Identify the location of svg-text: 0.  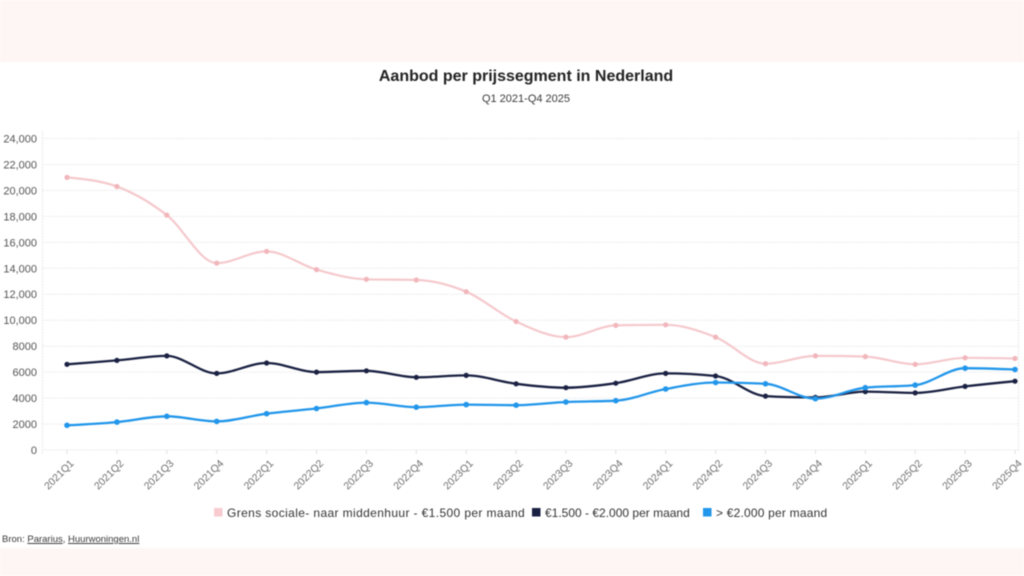
(34, 451).